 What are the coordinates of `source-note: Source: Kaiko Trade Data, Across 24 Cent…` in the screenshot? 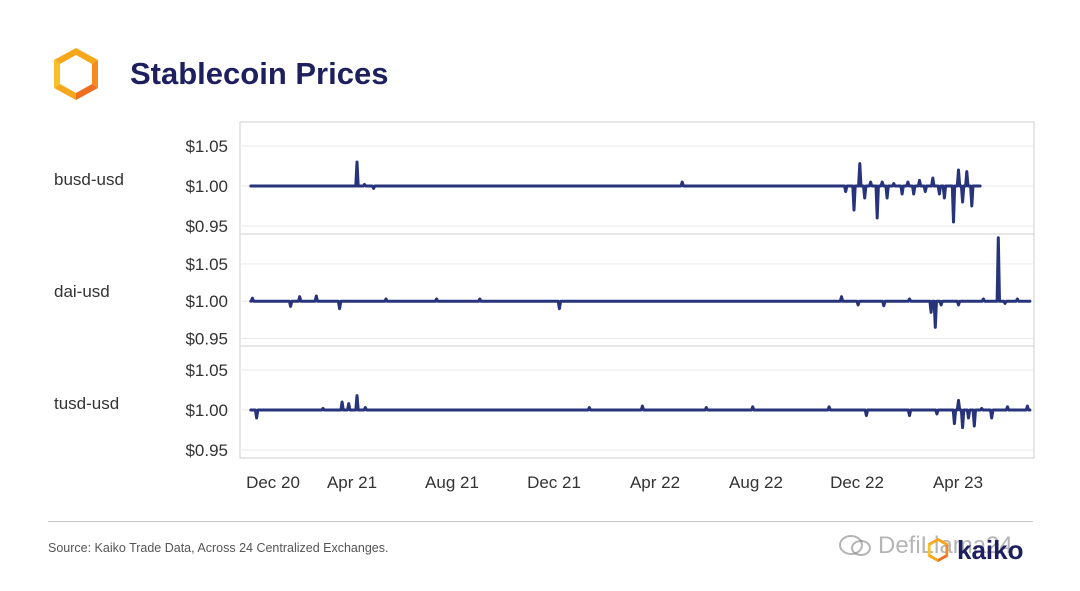 It's located at (218, 548).